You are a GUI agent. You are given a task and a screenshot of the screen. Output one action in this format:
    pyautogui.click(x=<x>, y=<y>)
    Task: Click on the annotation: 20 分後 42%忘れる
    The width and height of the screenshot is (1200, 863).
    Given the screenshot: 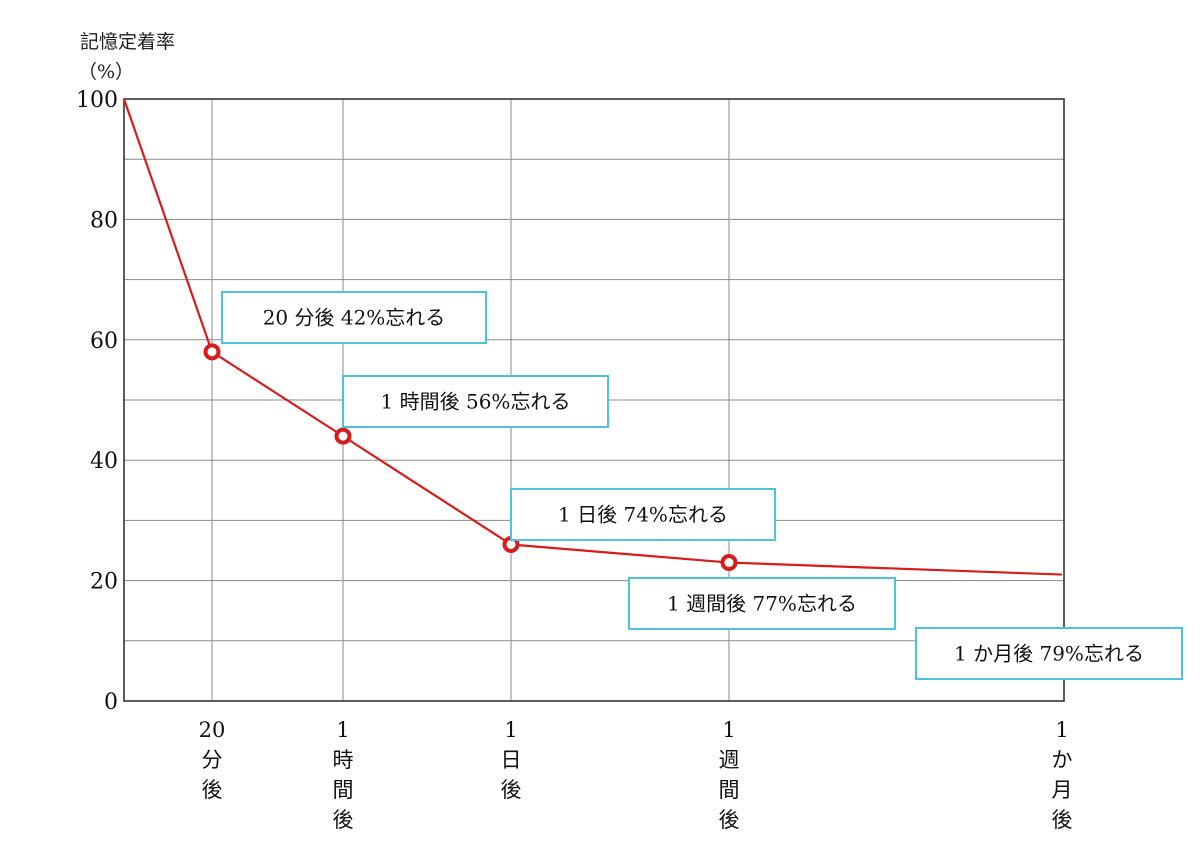 What is the action you would take?
    pyautogui.click(x=354, y=317)
    